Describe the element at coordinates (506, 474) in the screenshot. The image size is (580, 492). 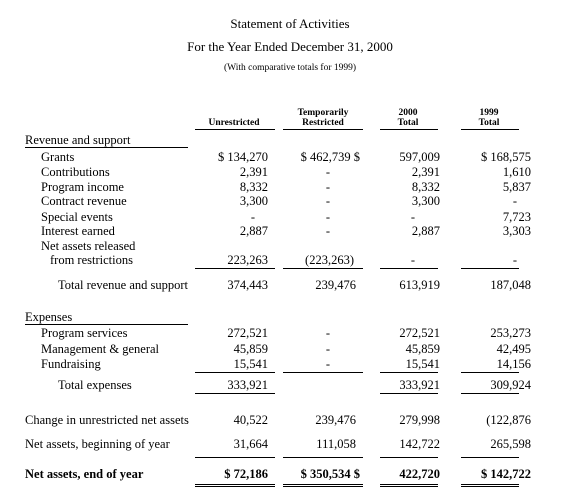
I see `cell-1999: $ 142,722` at that location.